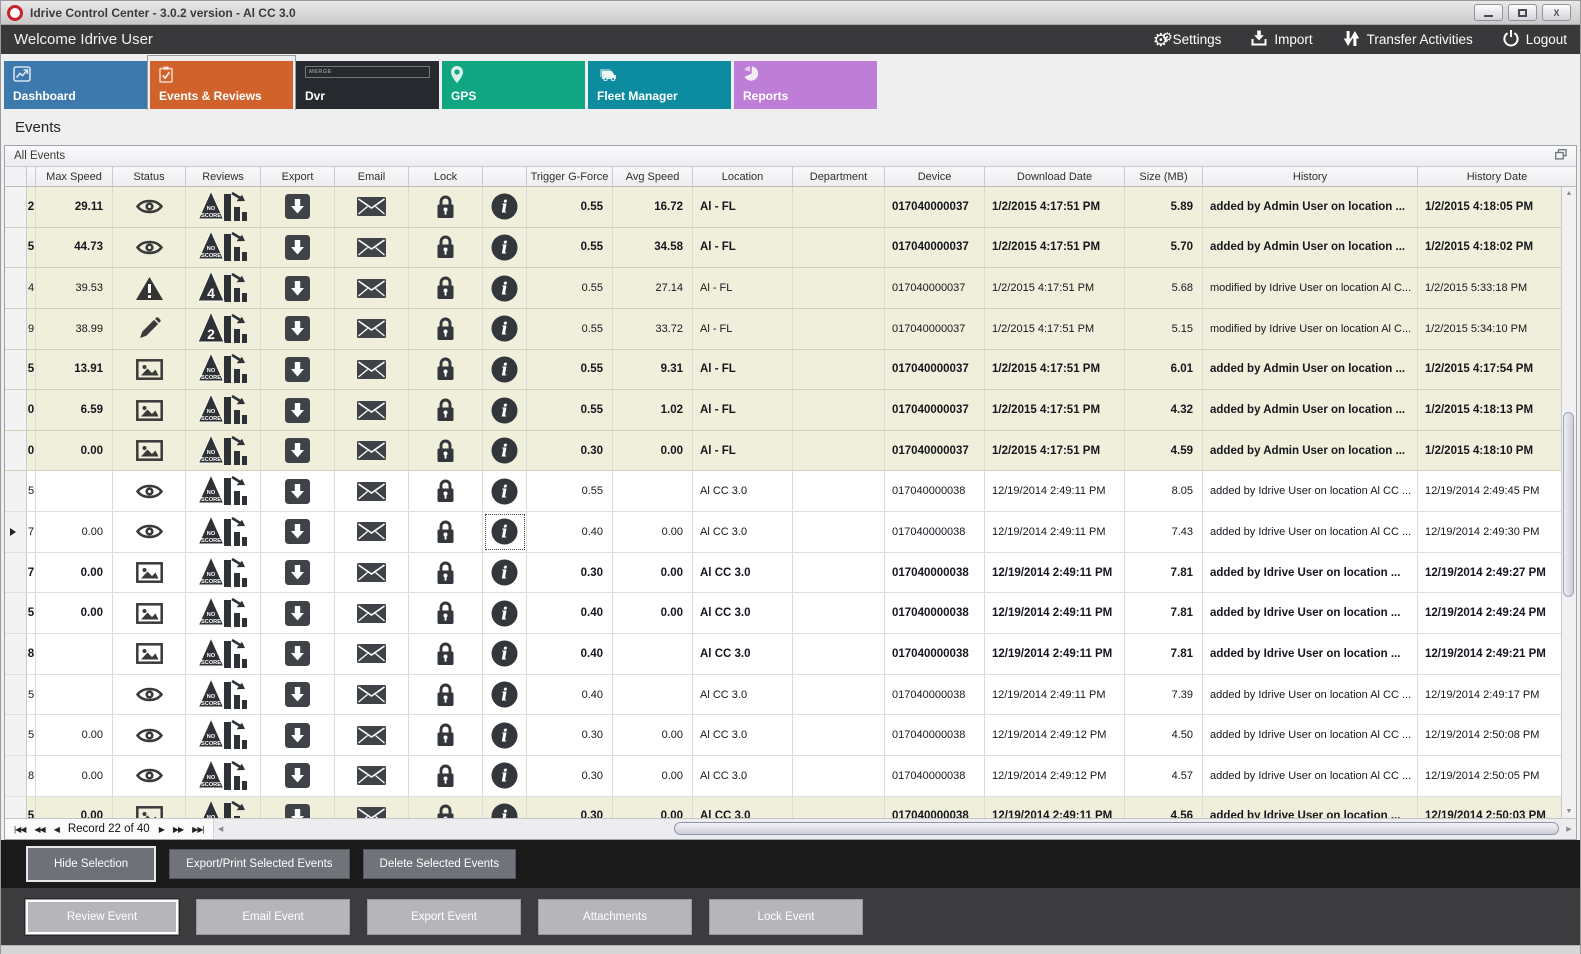  What do you see at coordinates (659, 85) in the screenshot?
I see `tab-fleet-manager: Fleet Manager` at bounding box center [659, 85].